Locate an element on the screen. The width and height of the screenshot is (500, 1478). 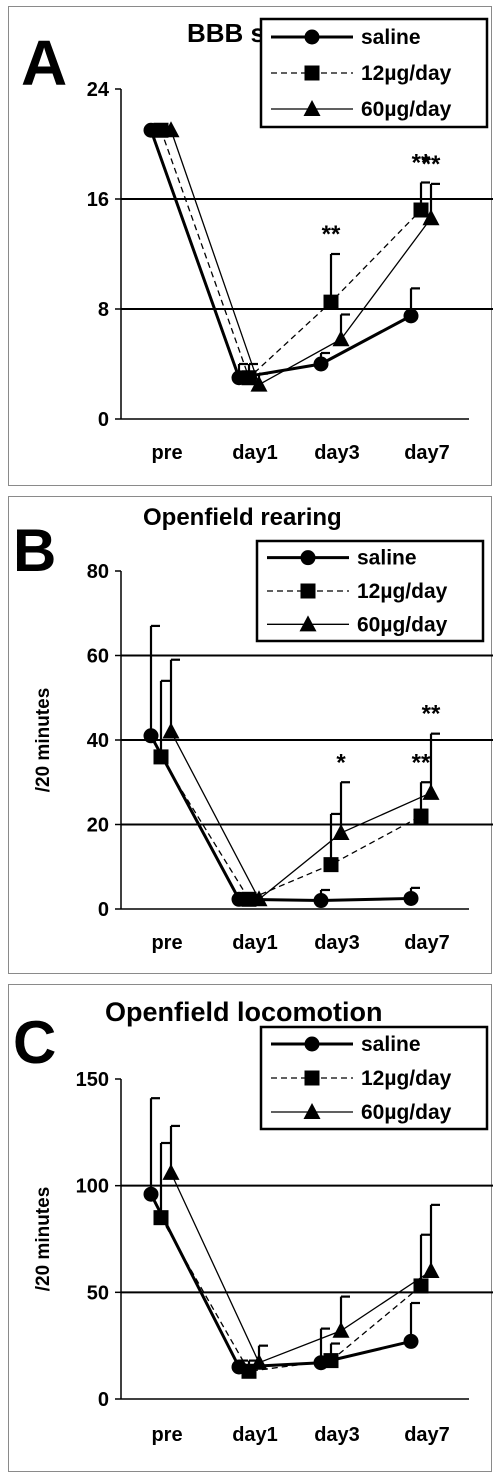
y-tick-label: 80 is located at coordinates (98, 572).